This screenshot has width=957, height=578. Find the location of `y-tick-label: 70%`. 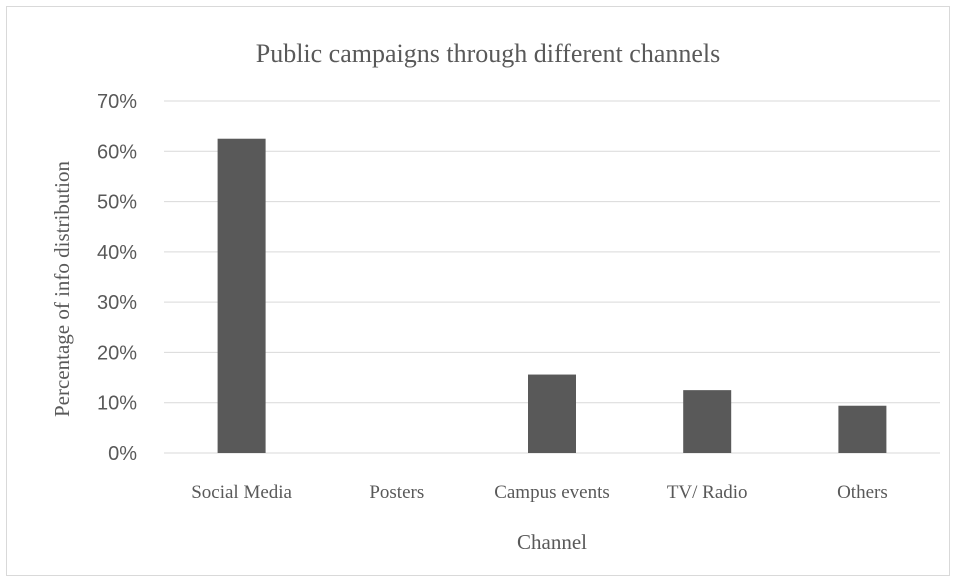

y-tick-label: 70% is located at coordinates (117, 102).